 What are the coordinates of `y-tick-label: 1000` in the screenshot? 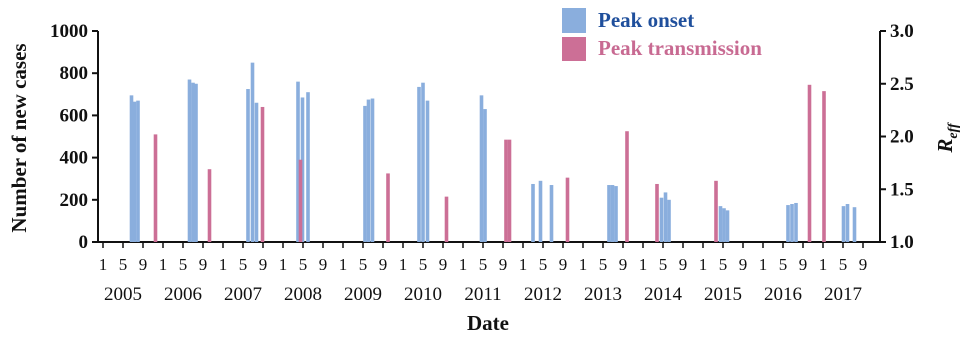 It's located at (69, 31).